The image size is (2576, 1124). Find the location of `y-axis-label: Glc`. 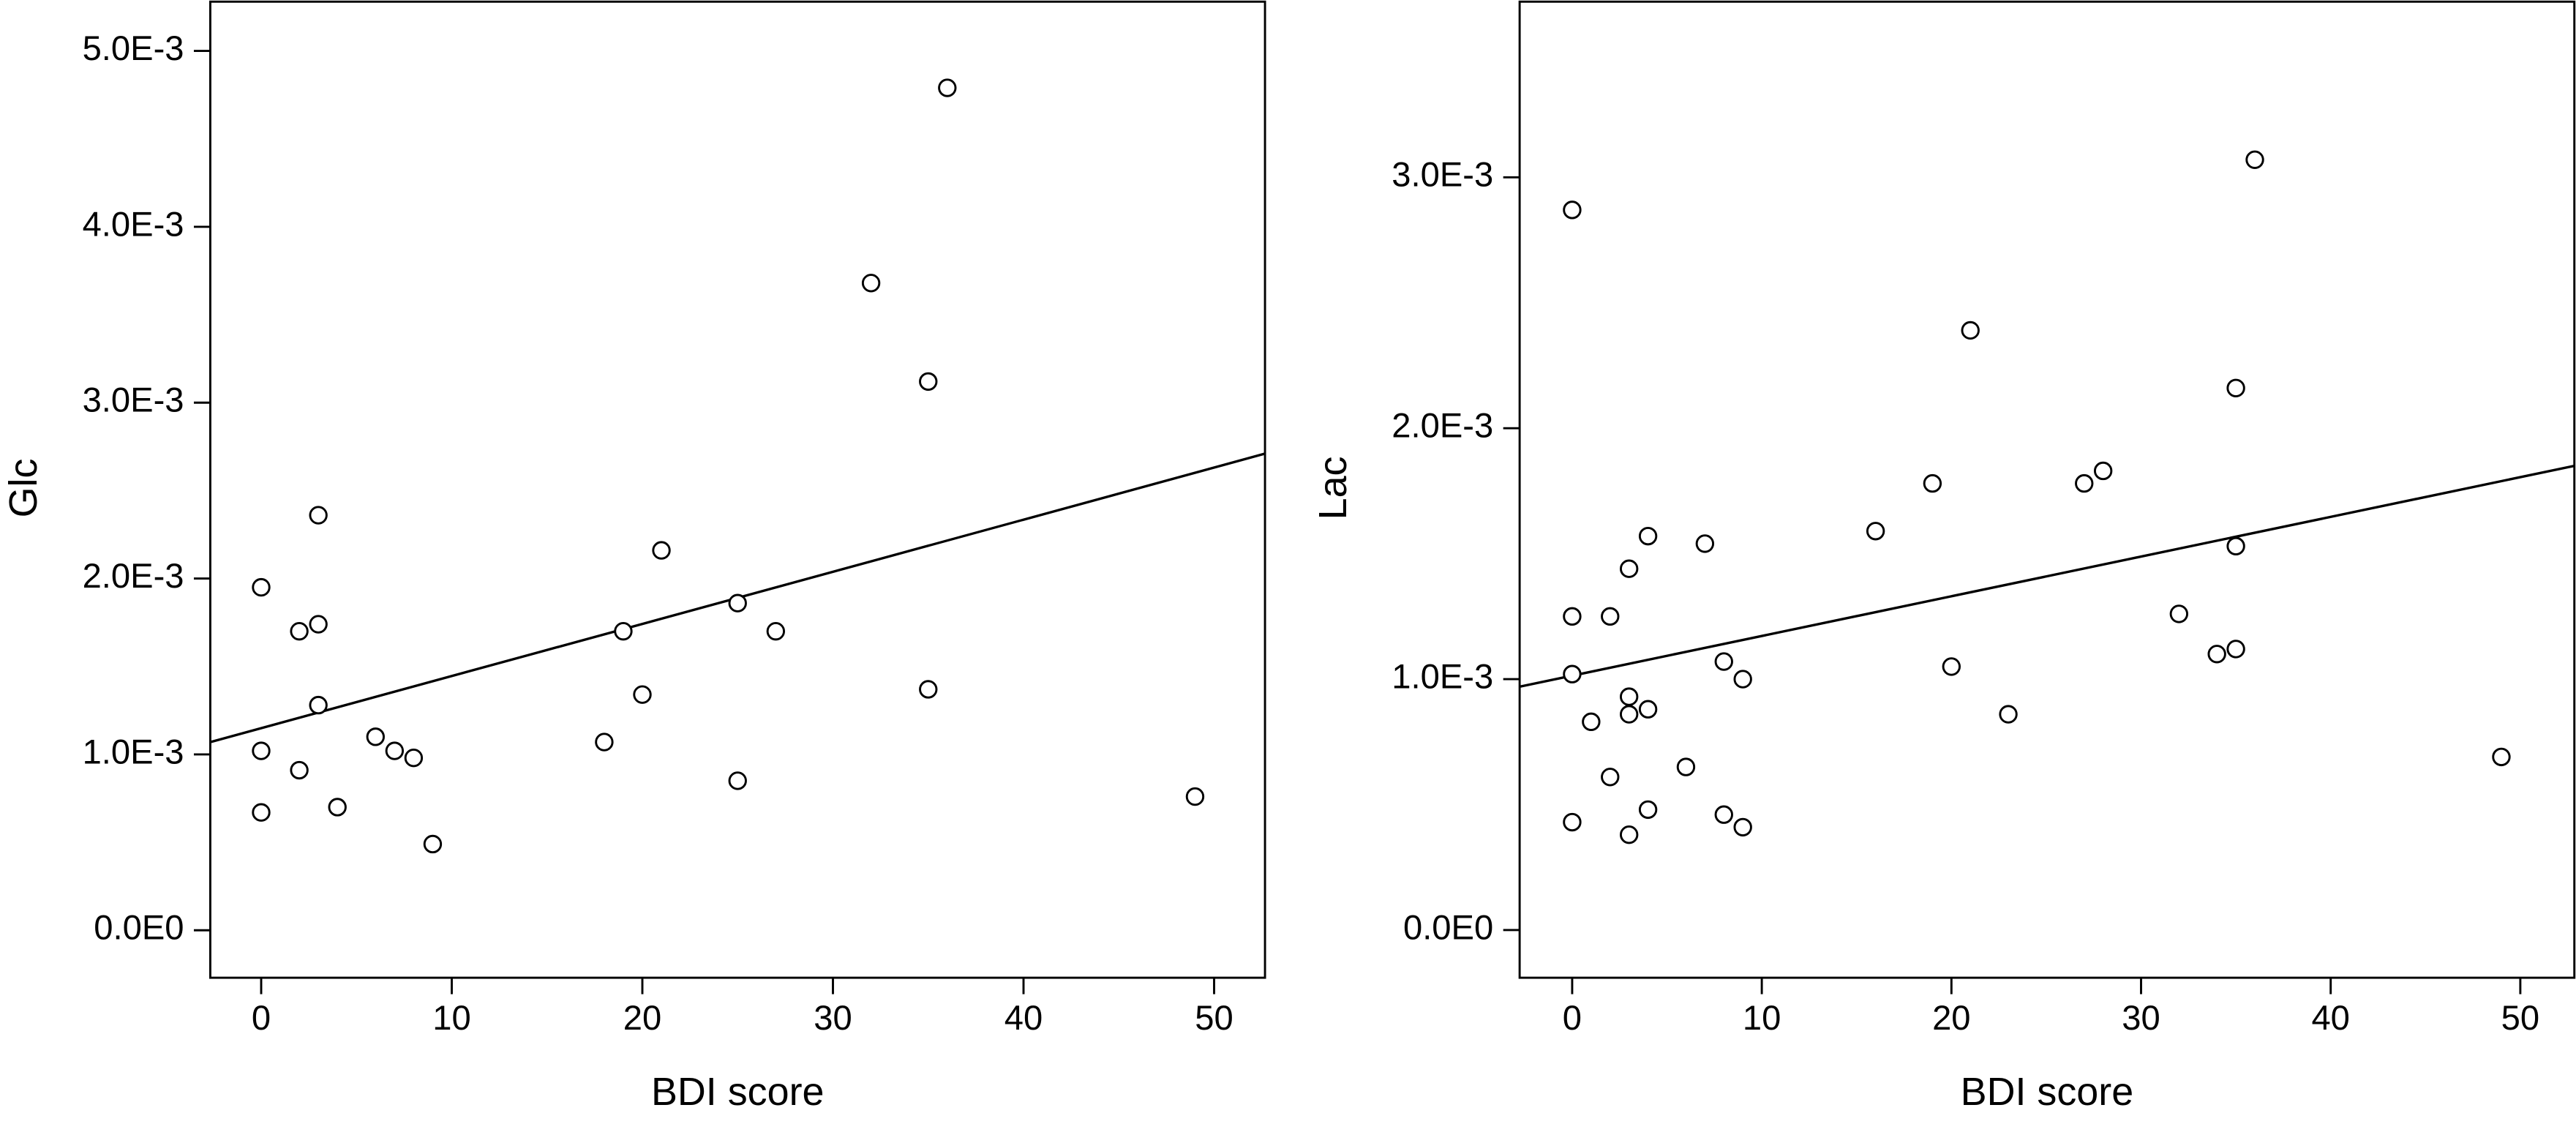

y-axis-label: Glc is located at coordinates (23, 488).